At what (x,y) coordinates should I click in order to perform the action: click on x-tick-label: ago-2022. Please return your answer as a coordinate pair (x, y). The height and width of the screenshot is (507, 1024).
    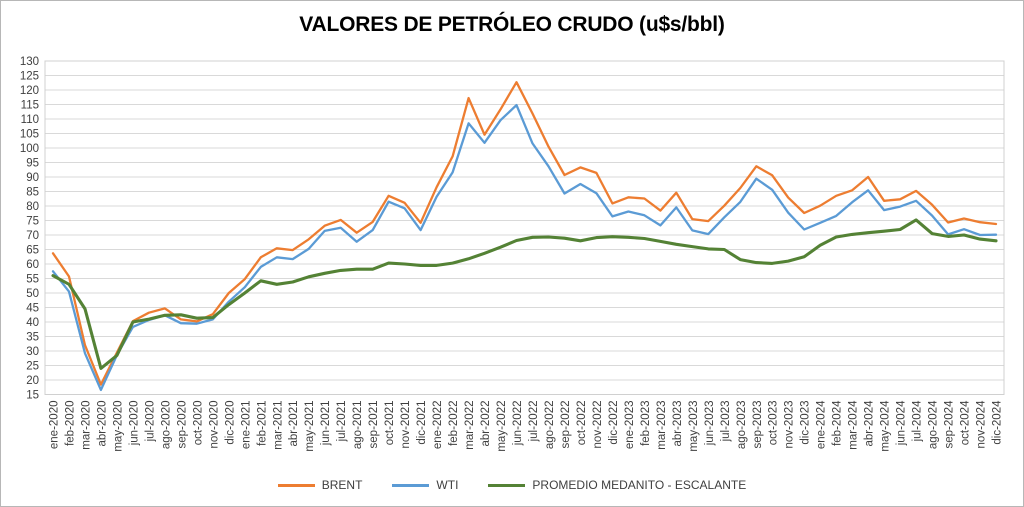
    Looking at the image, I should click on (550, 425).